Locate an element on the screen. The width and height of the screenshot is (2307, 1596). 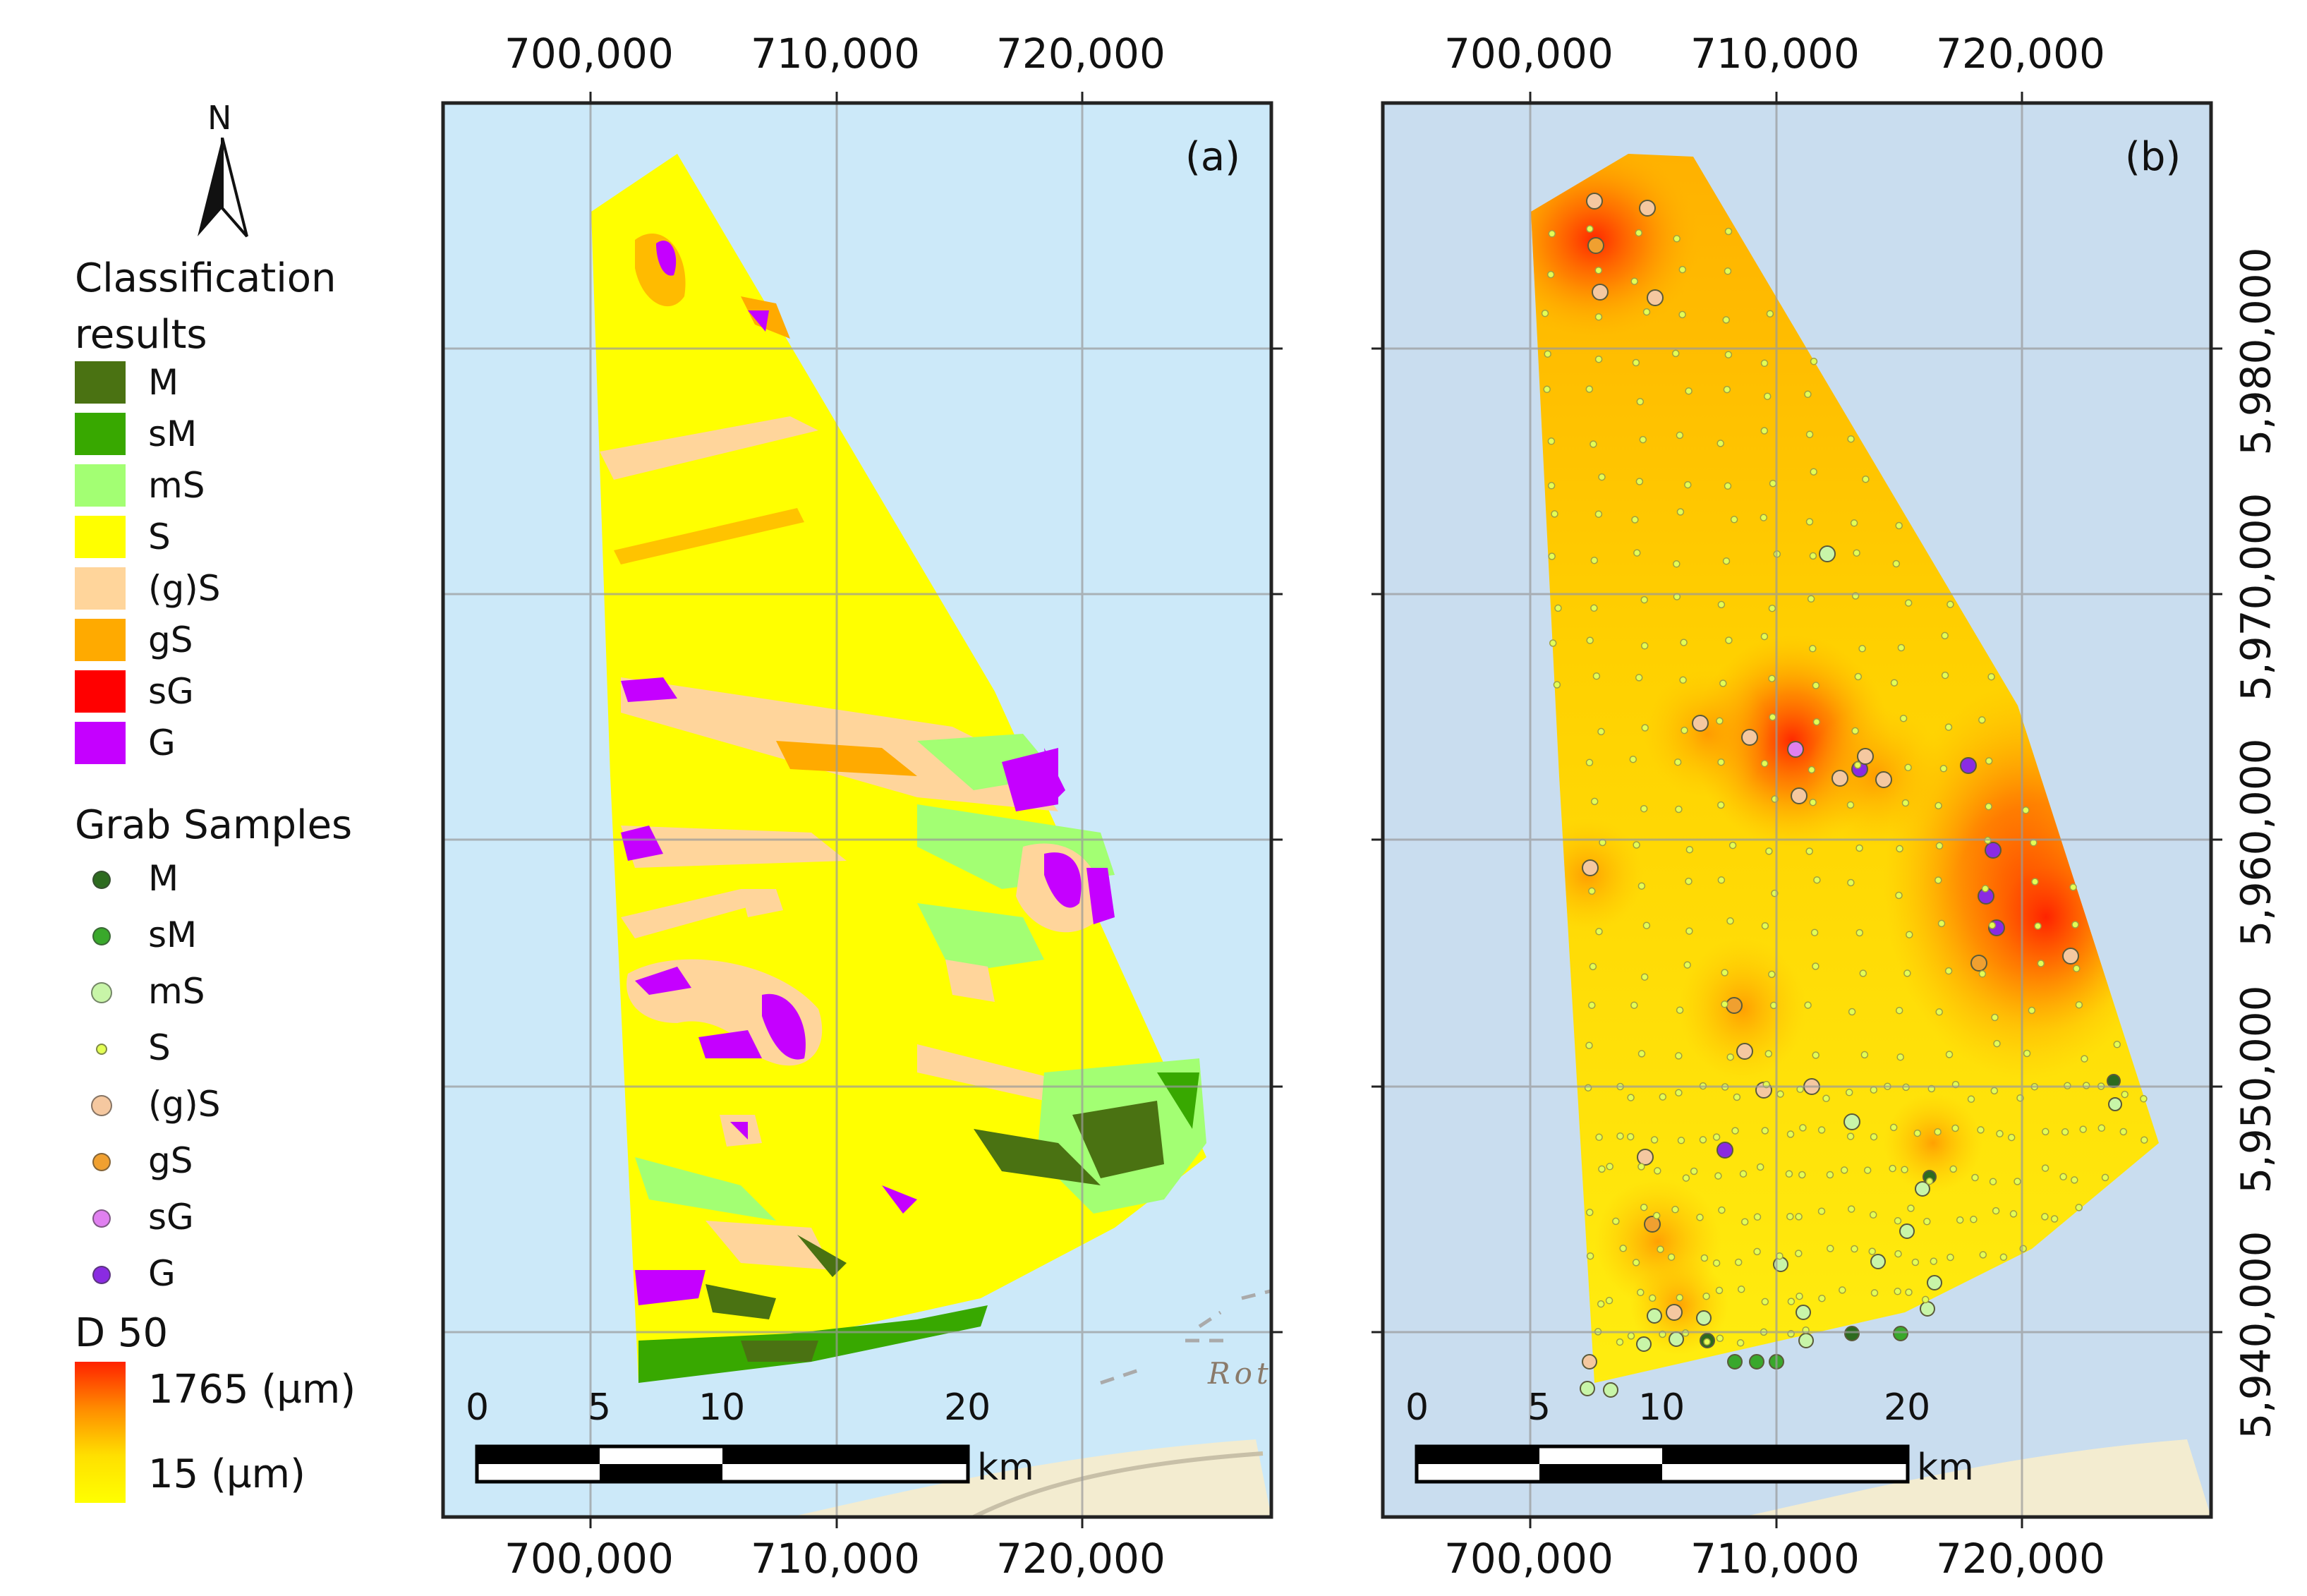
x-tick-bottom-b-2: 710,000 is located at coordinates (1775, 1559).